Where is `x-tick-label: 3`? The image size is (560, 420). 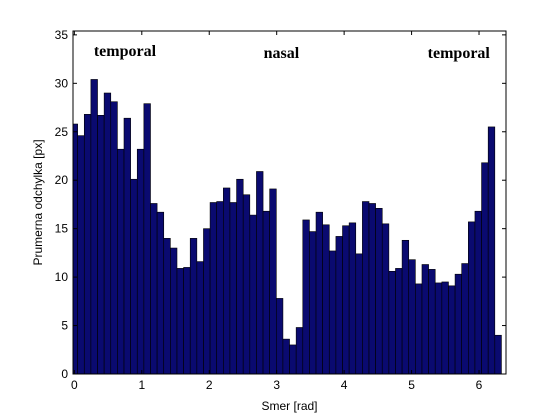 x-tick-label: 3 is located at coordinates (276, 385).